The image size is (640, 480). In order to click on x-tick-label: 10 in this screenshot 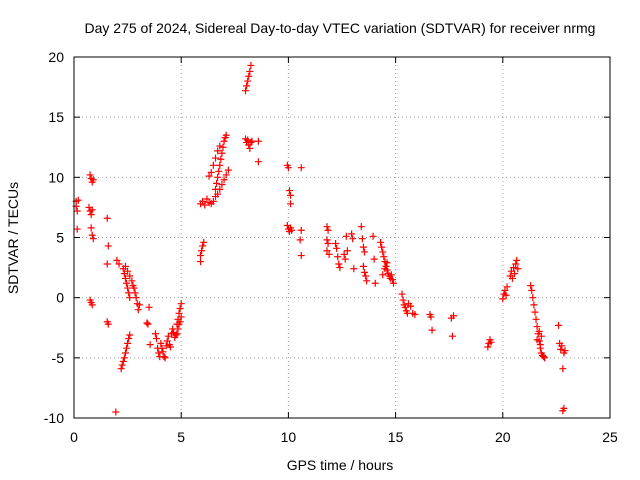, I will do `click(289, 437)`.